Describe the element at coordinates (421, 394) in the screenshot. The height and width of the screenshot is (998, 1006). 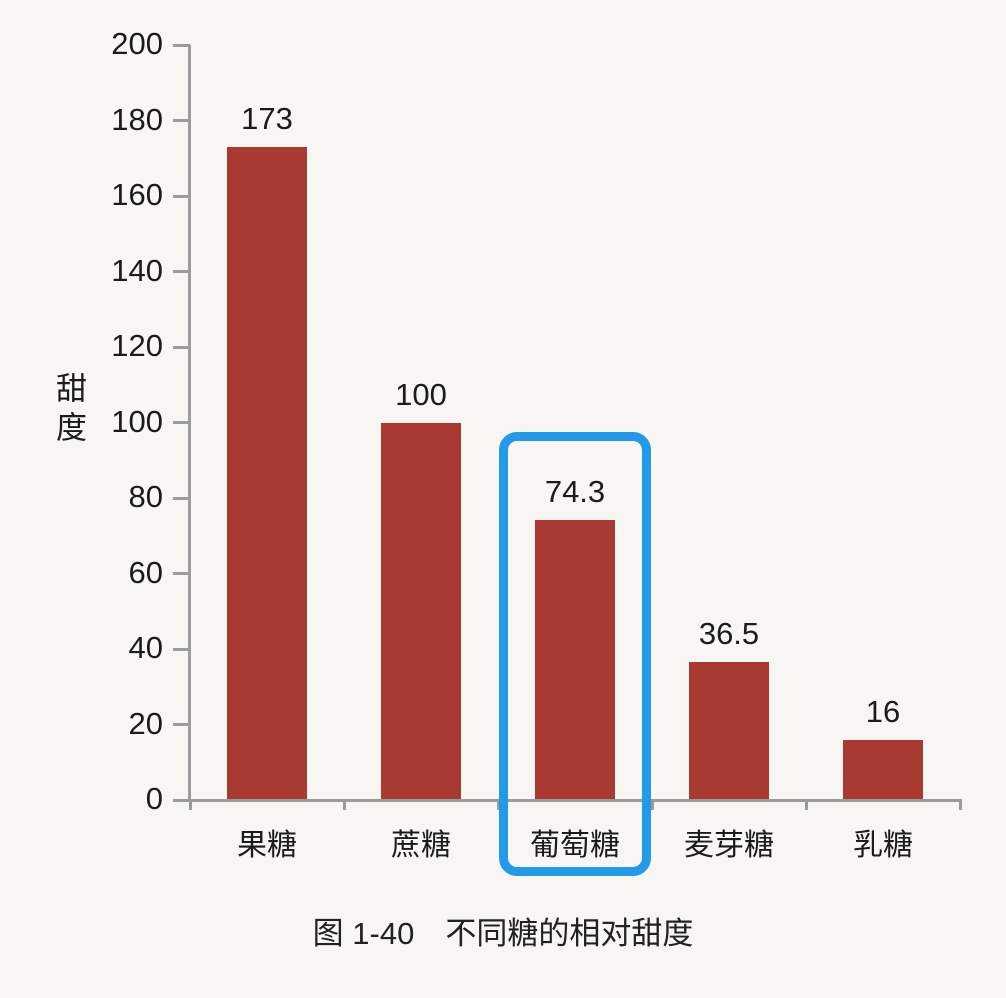
I see `bar-value-label: 100` at that location.